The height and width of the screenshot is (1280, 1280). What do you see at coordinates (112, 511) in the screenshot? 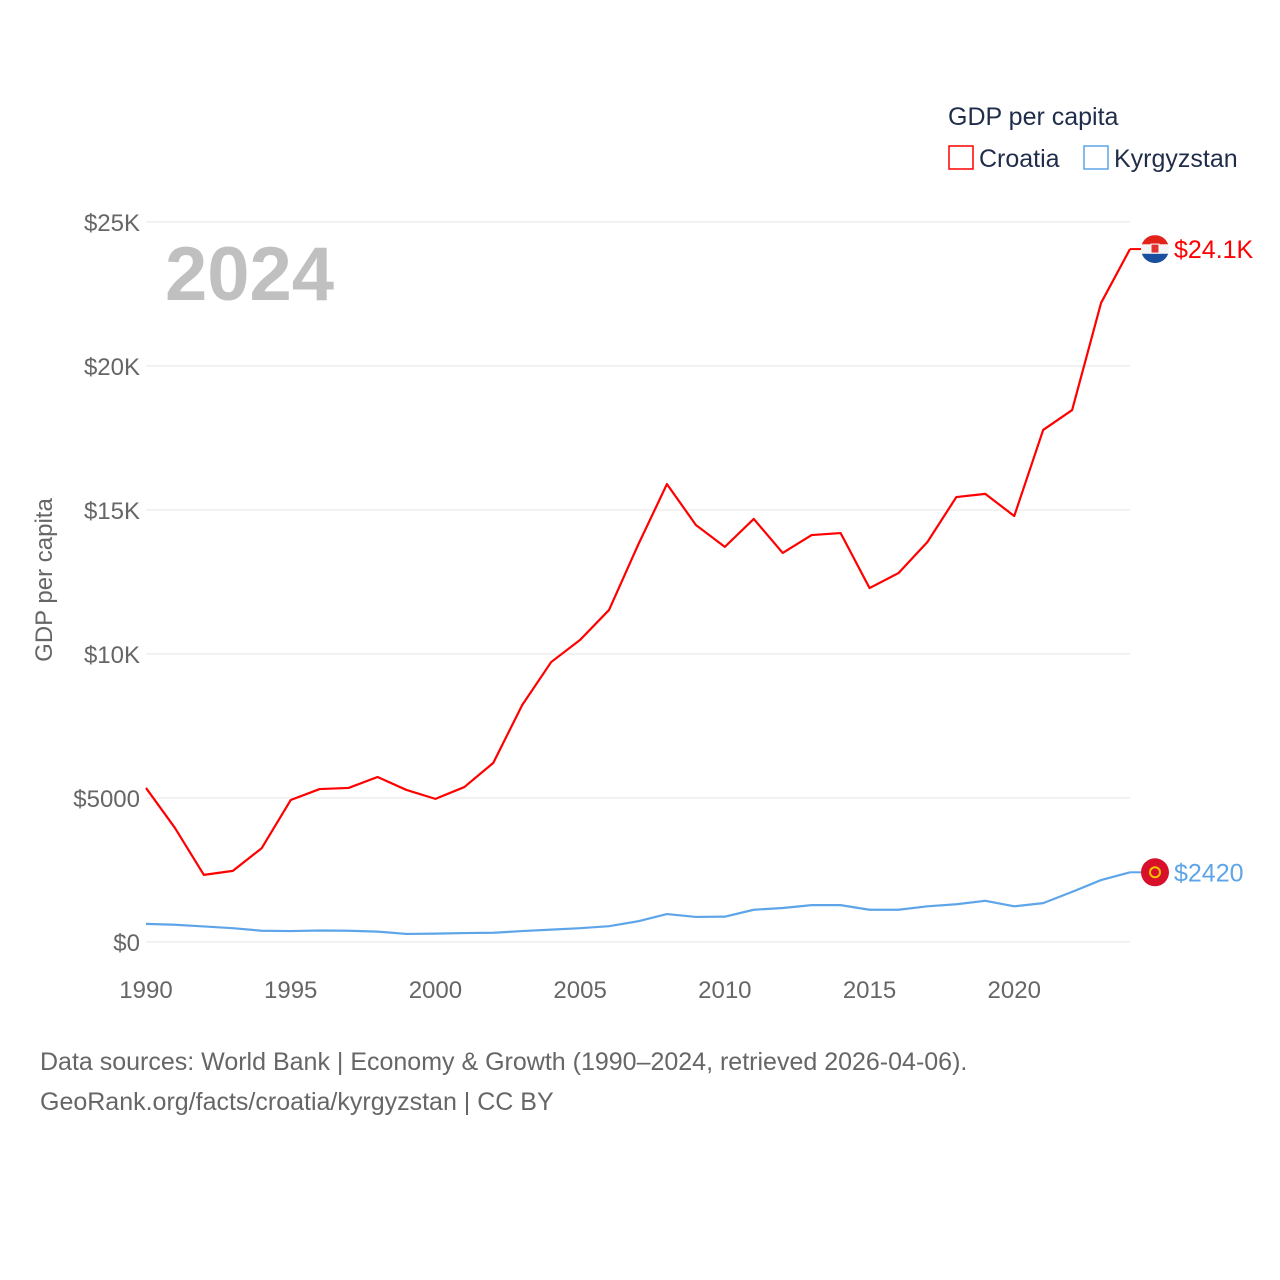
I see `y-tick-label: $15K` at bounding box center [112, 511].